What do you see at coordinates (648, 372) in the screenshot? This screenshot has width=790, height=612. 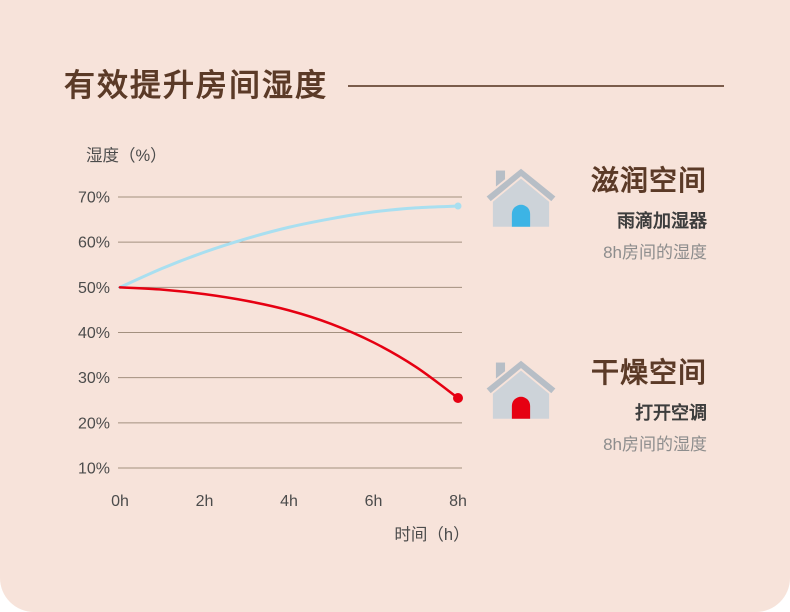 I see `annotation-title: 干燥空间` at bounding box center [648, 372].